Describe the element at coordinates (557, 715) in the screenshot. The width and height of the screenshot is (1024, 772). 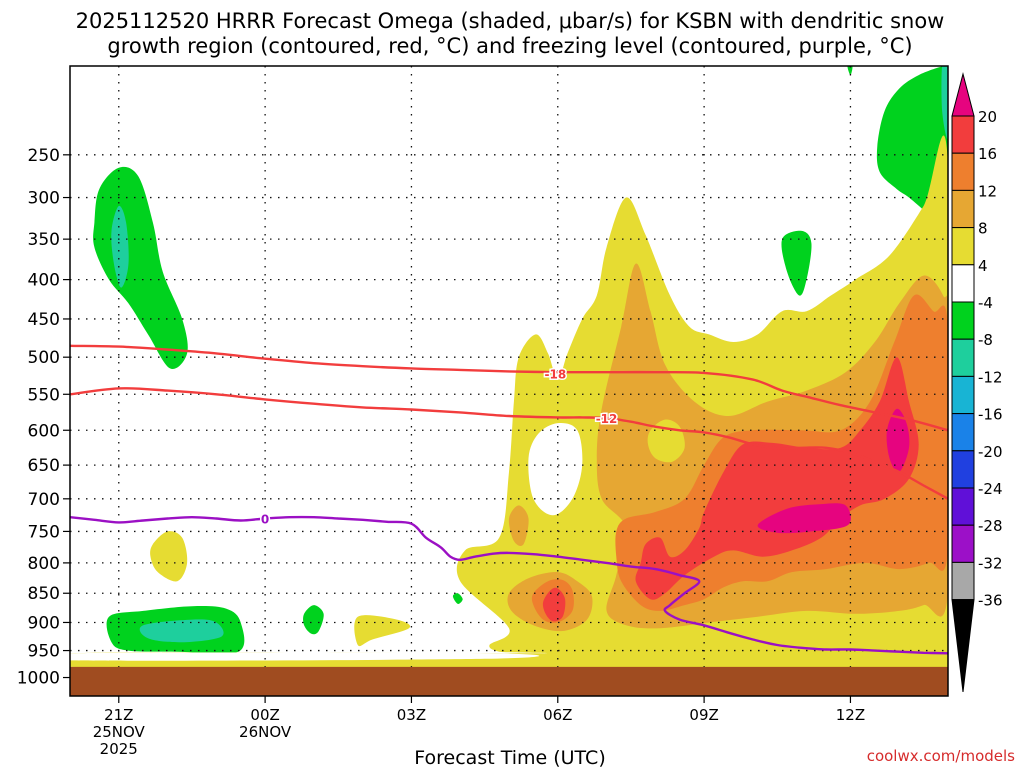
I see `x-tick-label-06Z: 06Z` at that location.